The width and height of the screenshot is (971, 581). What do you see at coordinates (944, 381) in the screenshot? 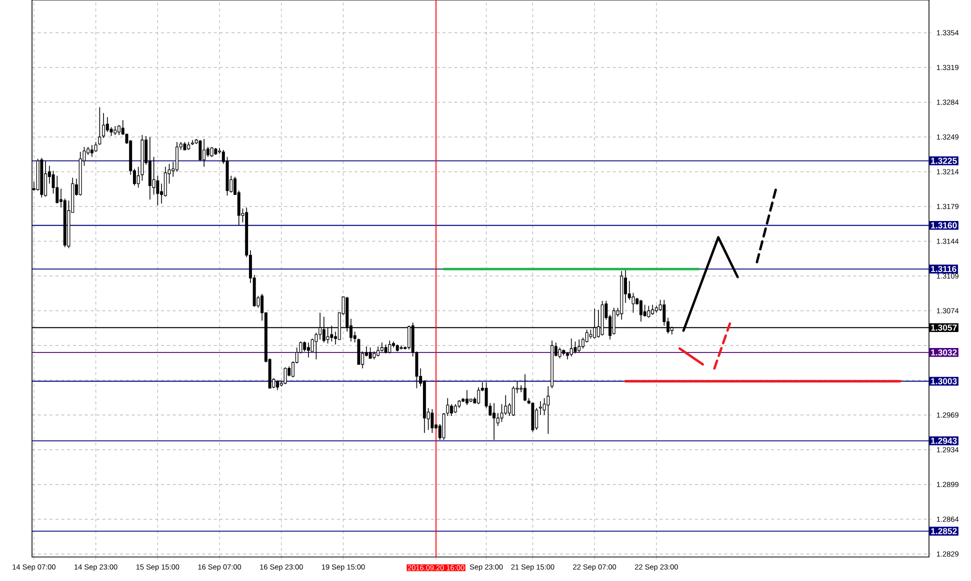
I see `ref-line-label: 1.3003` at bounding box center [944, 381].